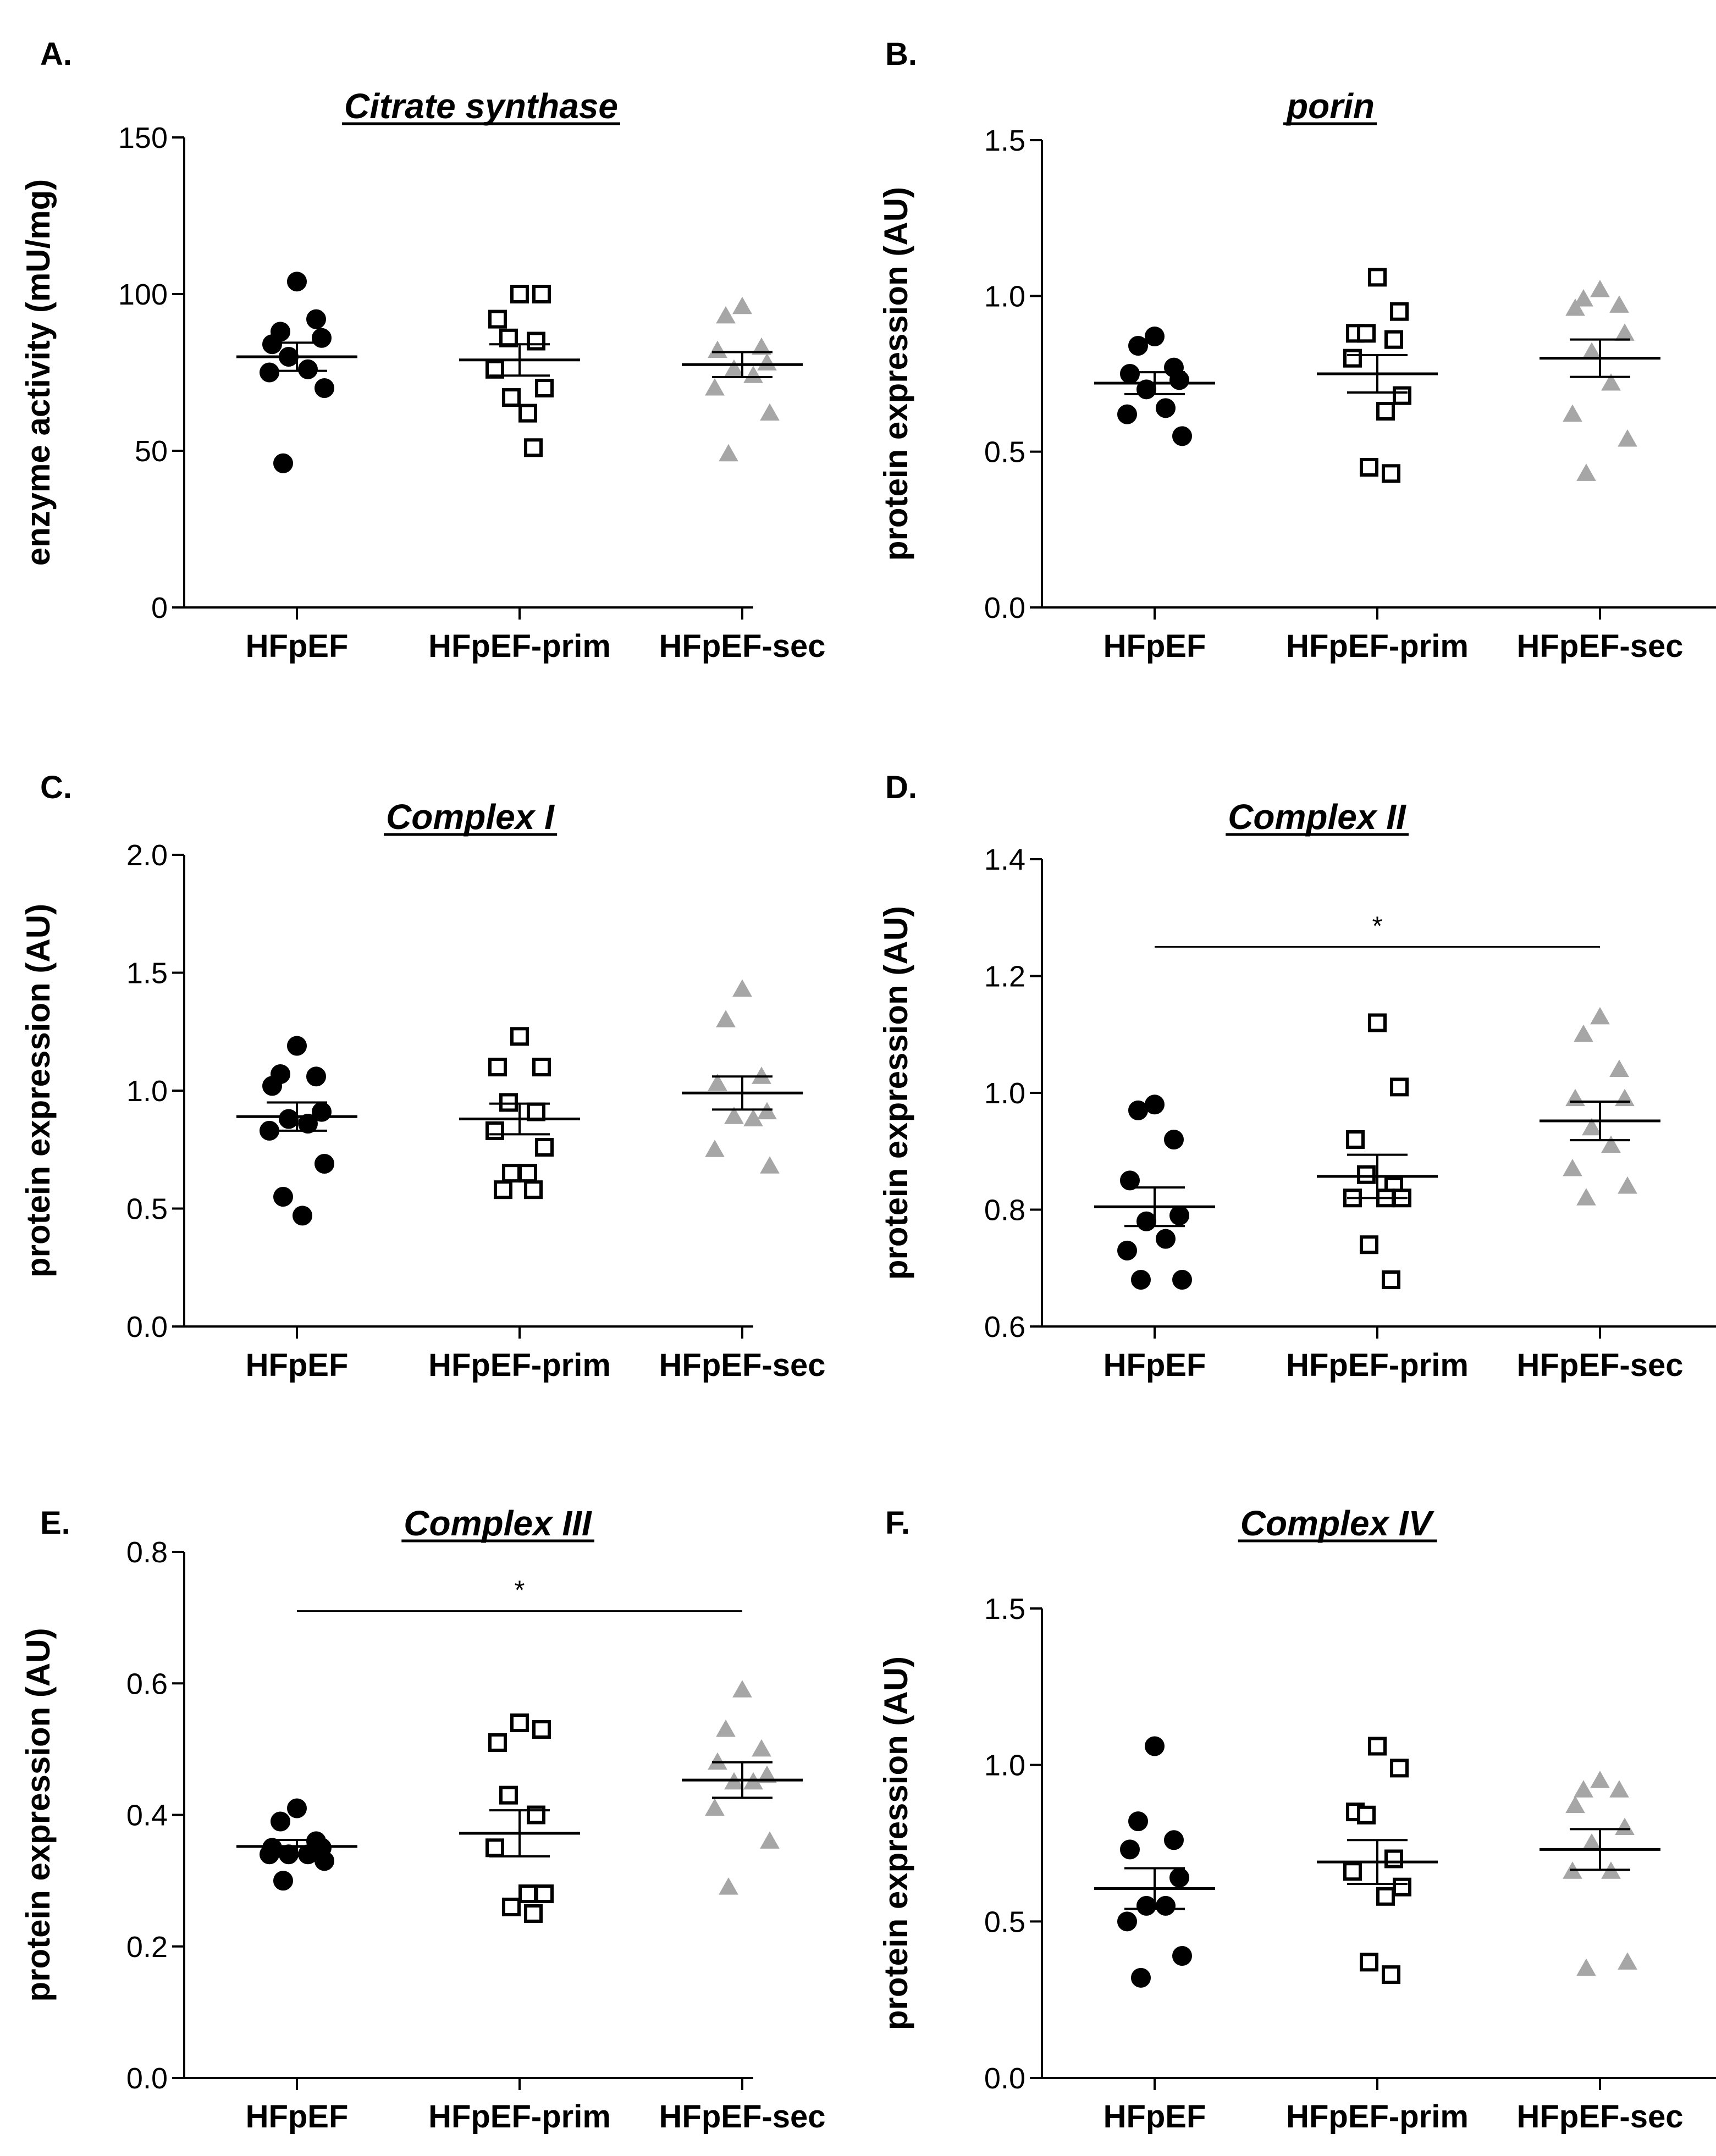  I want to click on panel-letter: D., so click(901, 787).